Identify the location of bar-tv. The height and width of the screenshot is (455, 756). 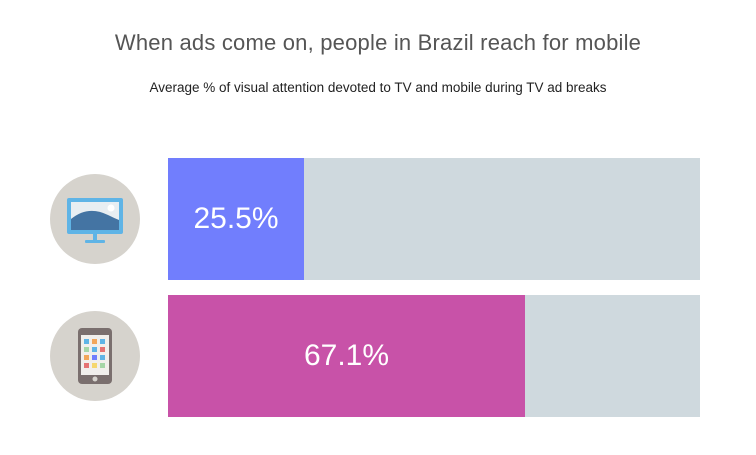
(236, 219).